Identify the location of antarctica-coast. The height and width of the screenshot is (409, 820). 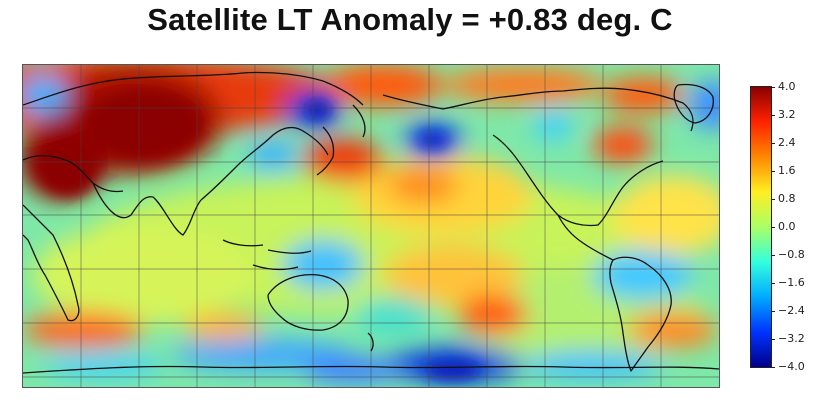
(371, 369).